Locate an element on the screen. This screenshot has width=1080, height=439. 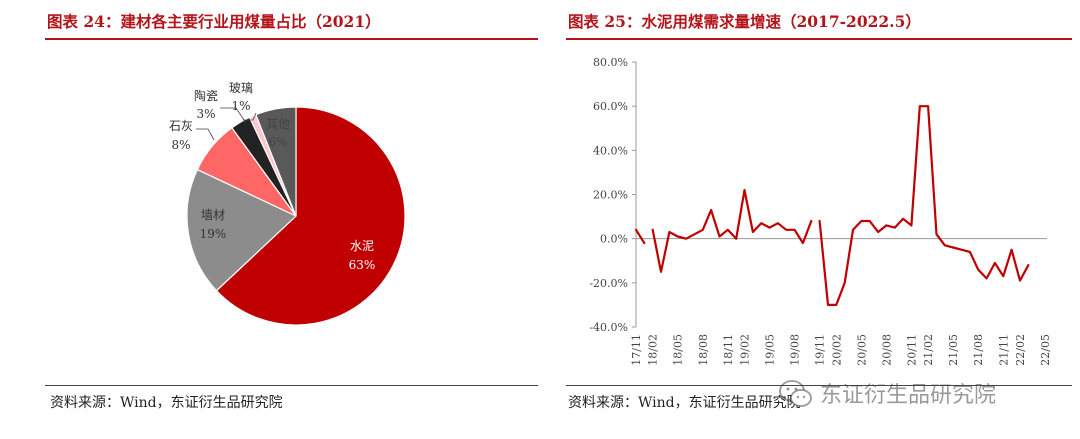
left-chart-title: 图表 24：建材各主要行业用煤量占比（2021） is located at coordinates (214, 21).